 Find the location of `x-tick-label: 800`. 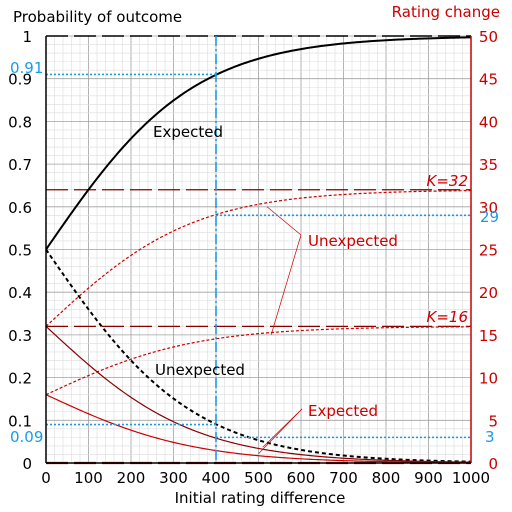

x-tick-label: 800 is located at coordinates (386, 478).